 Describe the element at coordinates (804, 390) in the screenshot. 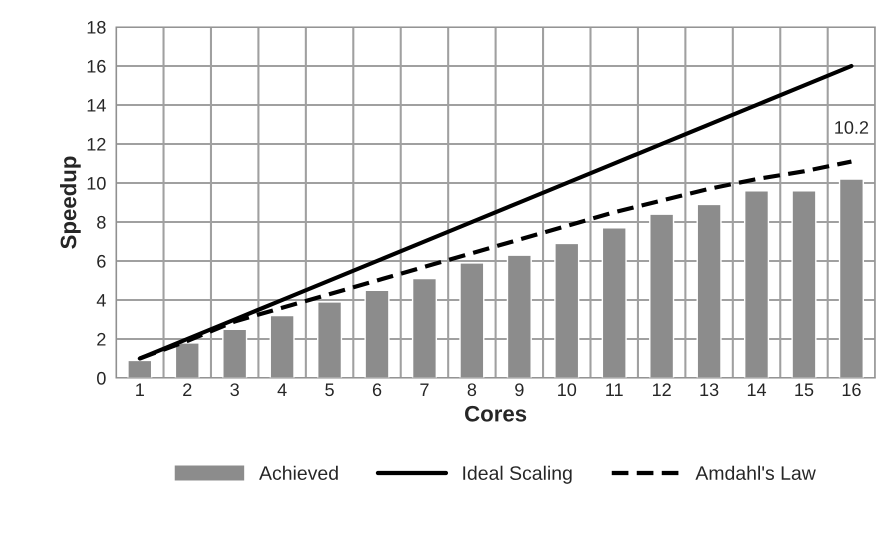

I see `x-tick-label: 15` at that location.